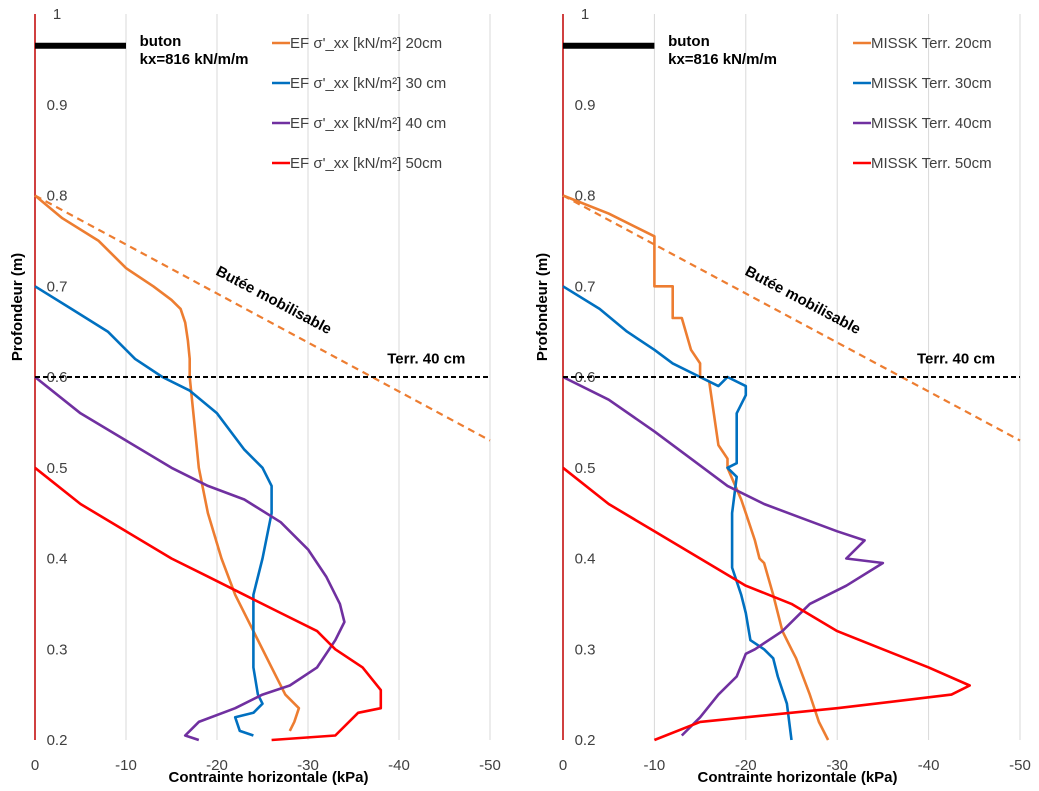  Describe the element at coordinates (931, 43) in the screenshot. I see `legend-entry: MISSK Terr. 20cm` at that location.